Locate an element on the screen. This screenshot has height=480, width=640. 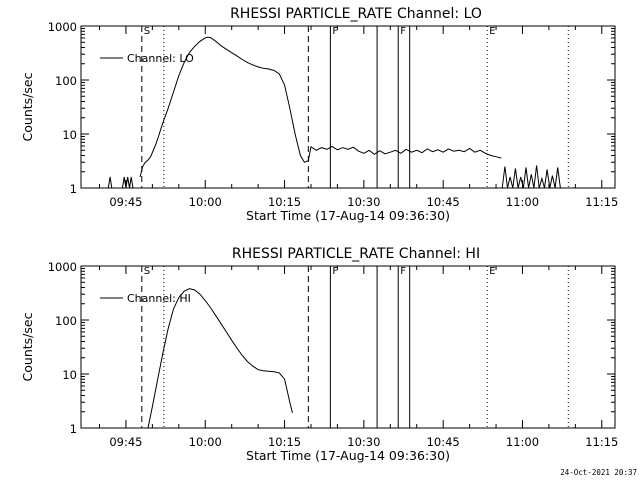
chart-title: RHESSI PARTICLE_RATE Channel: HI is located at coordinates (356, 254).